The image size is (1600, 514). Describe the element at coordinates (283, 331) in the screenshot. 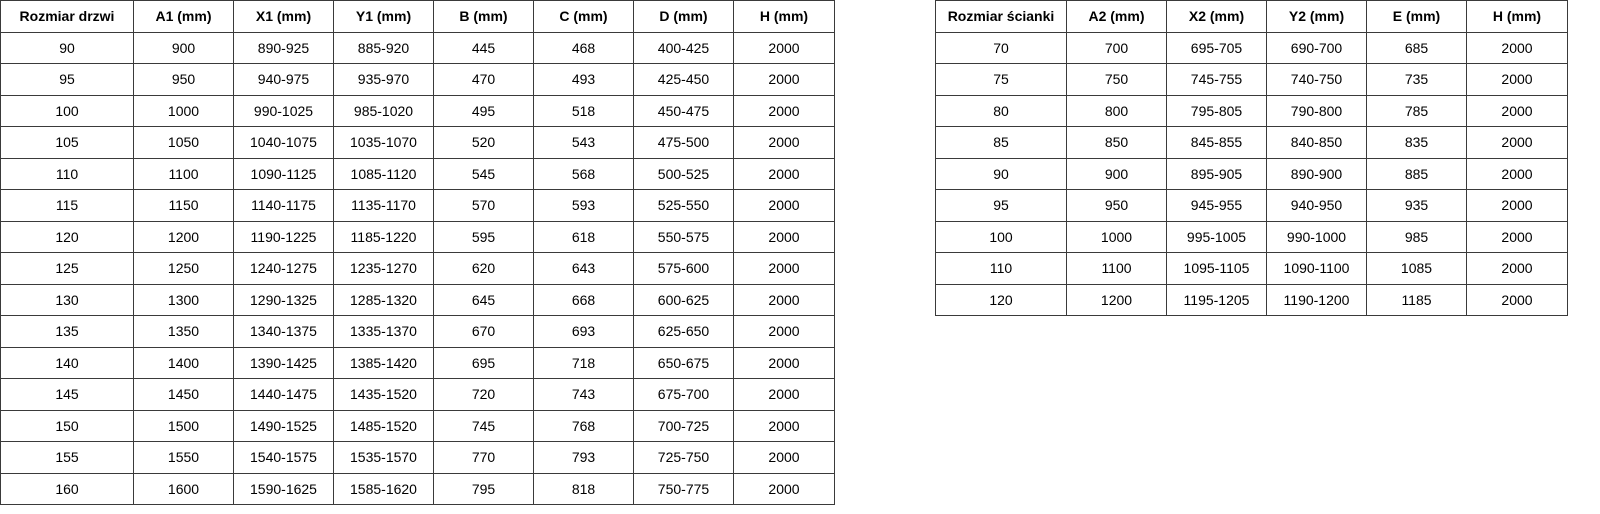

I see `table-cell: 1340-1375` at that location.